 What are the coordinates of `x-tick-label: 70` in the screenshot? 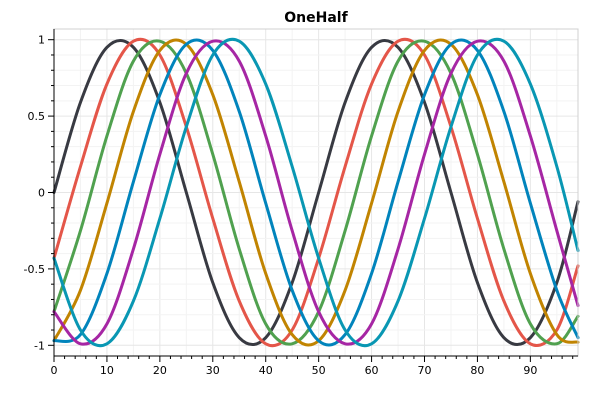 It's located at (425, 370).